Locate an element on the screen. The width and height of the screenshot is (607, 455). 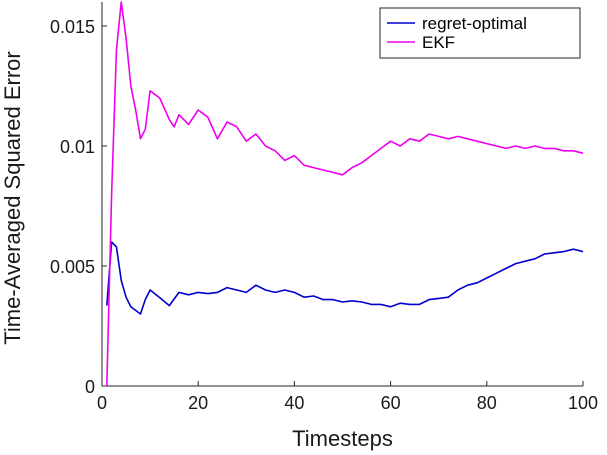
x-tick-label: 80 is located at coordinates (487, 403).